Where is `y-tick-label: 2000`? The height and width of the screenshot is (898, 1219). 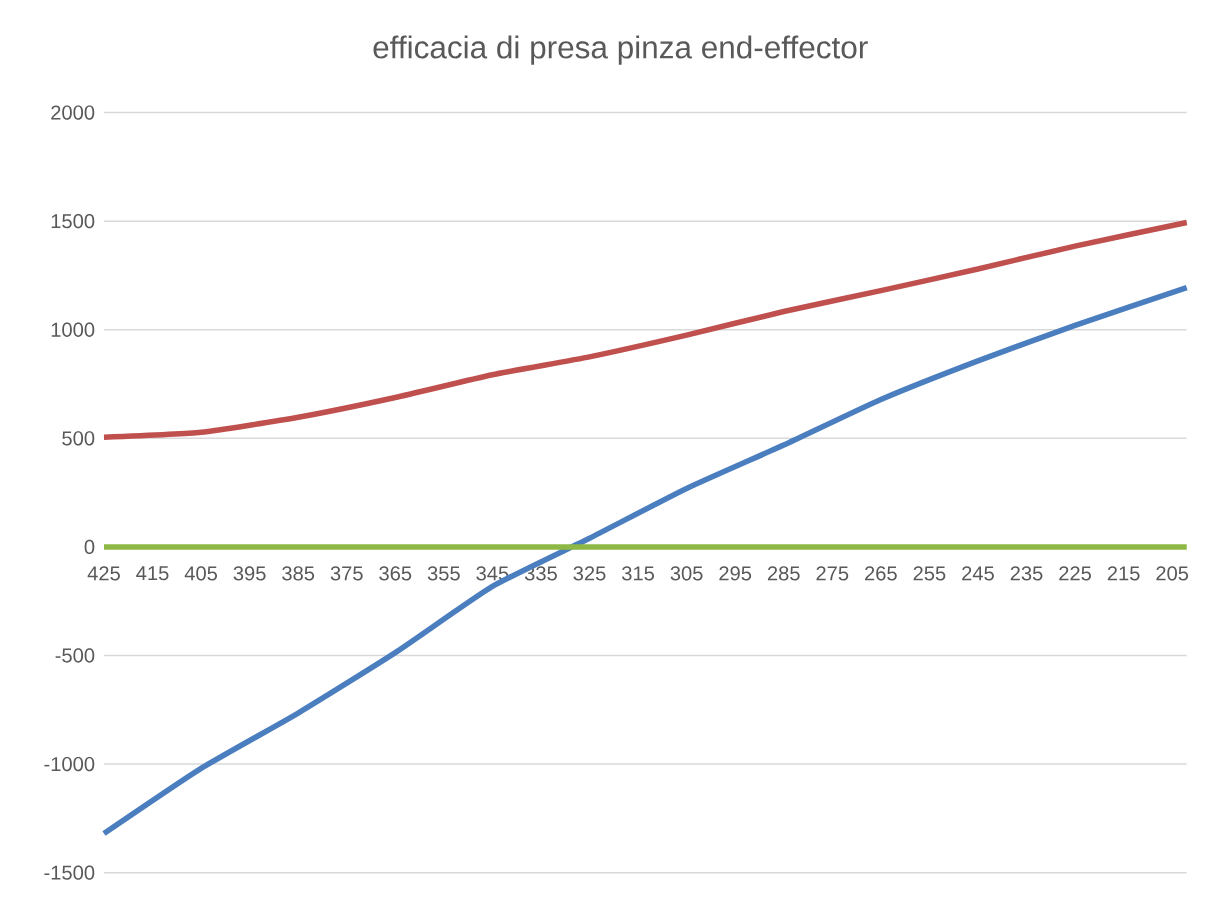 y-tick-label: 2000 is located at coordinates (73, 112).